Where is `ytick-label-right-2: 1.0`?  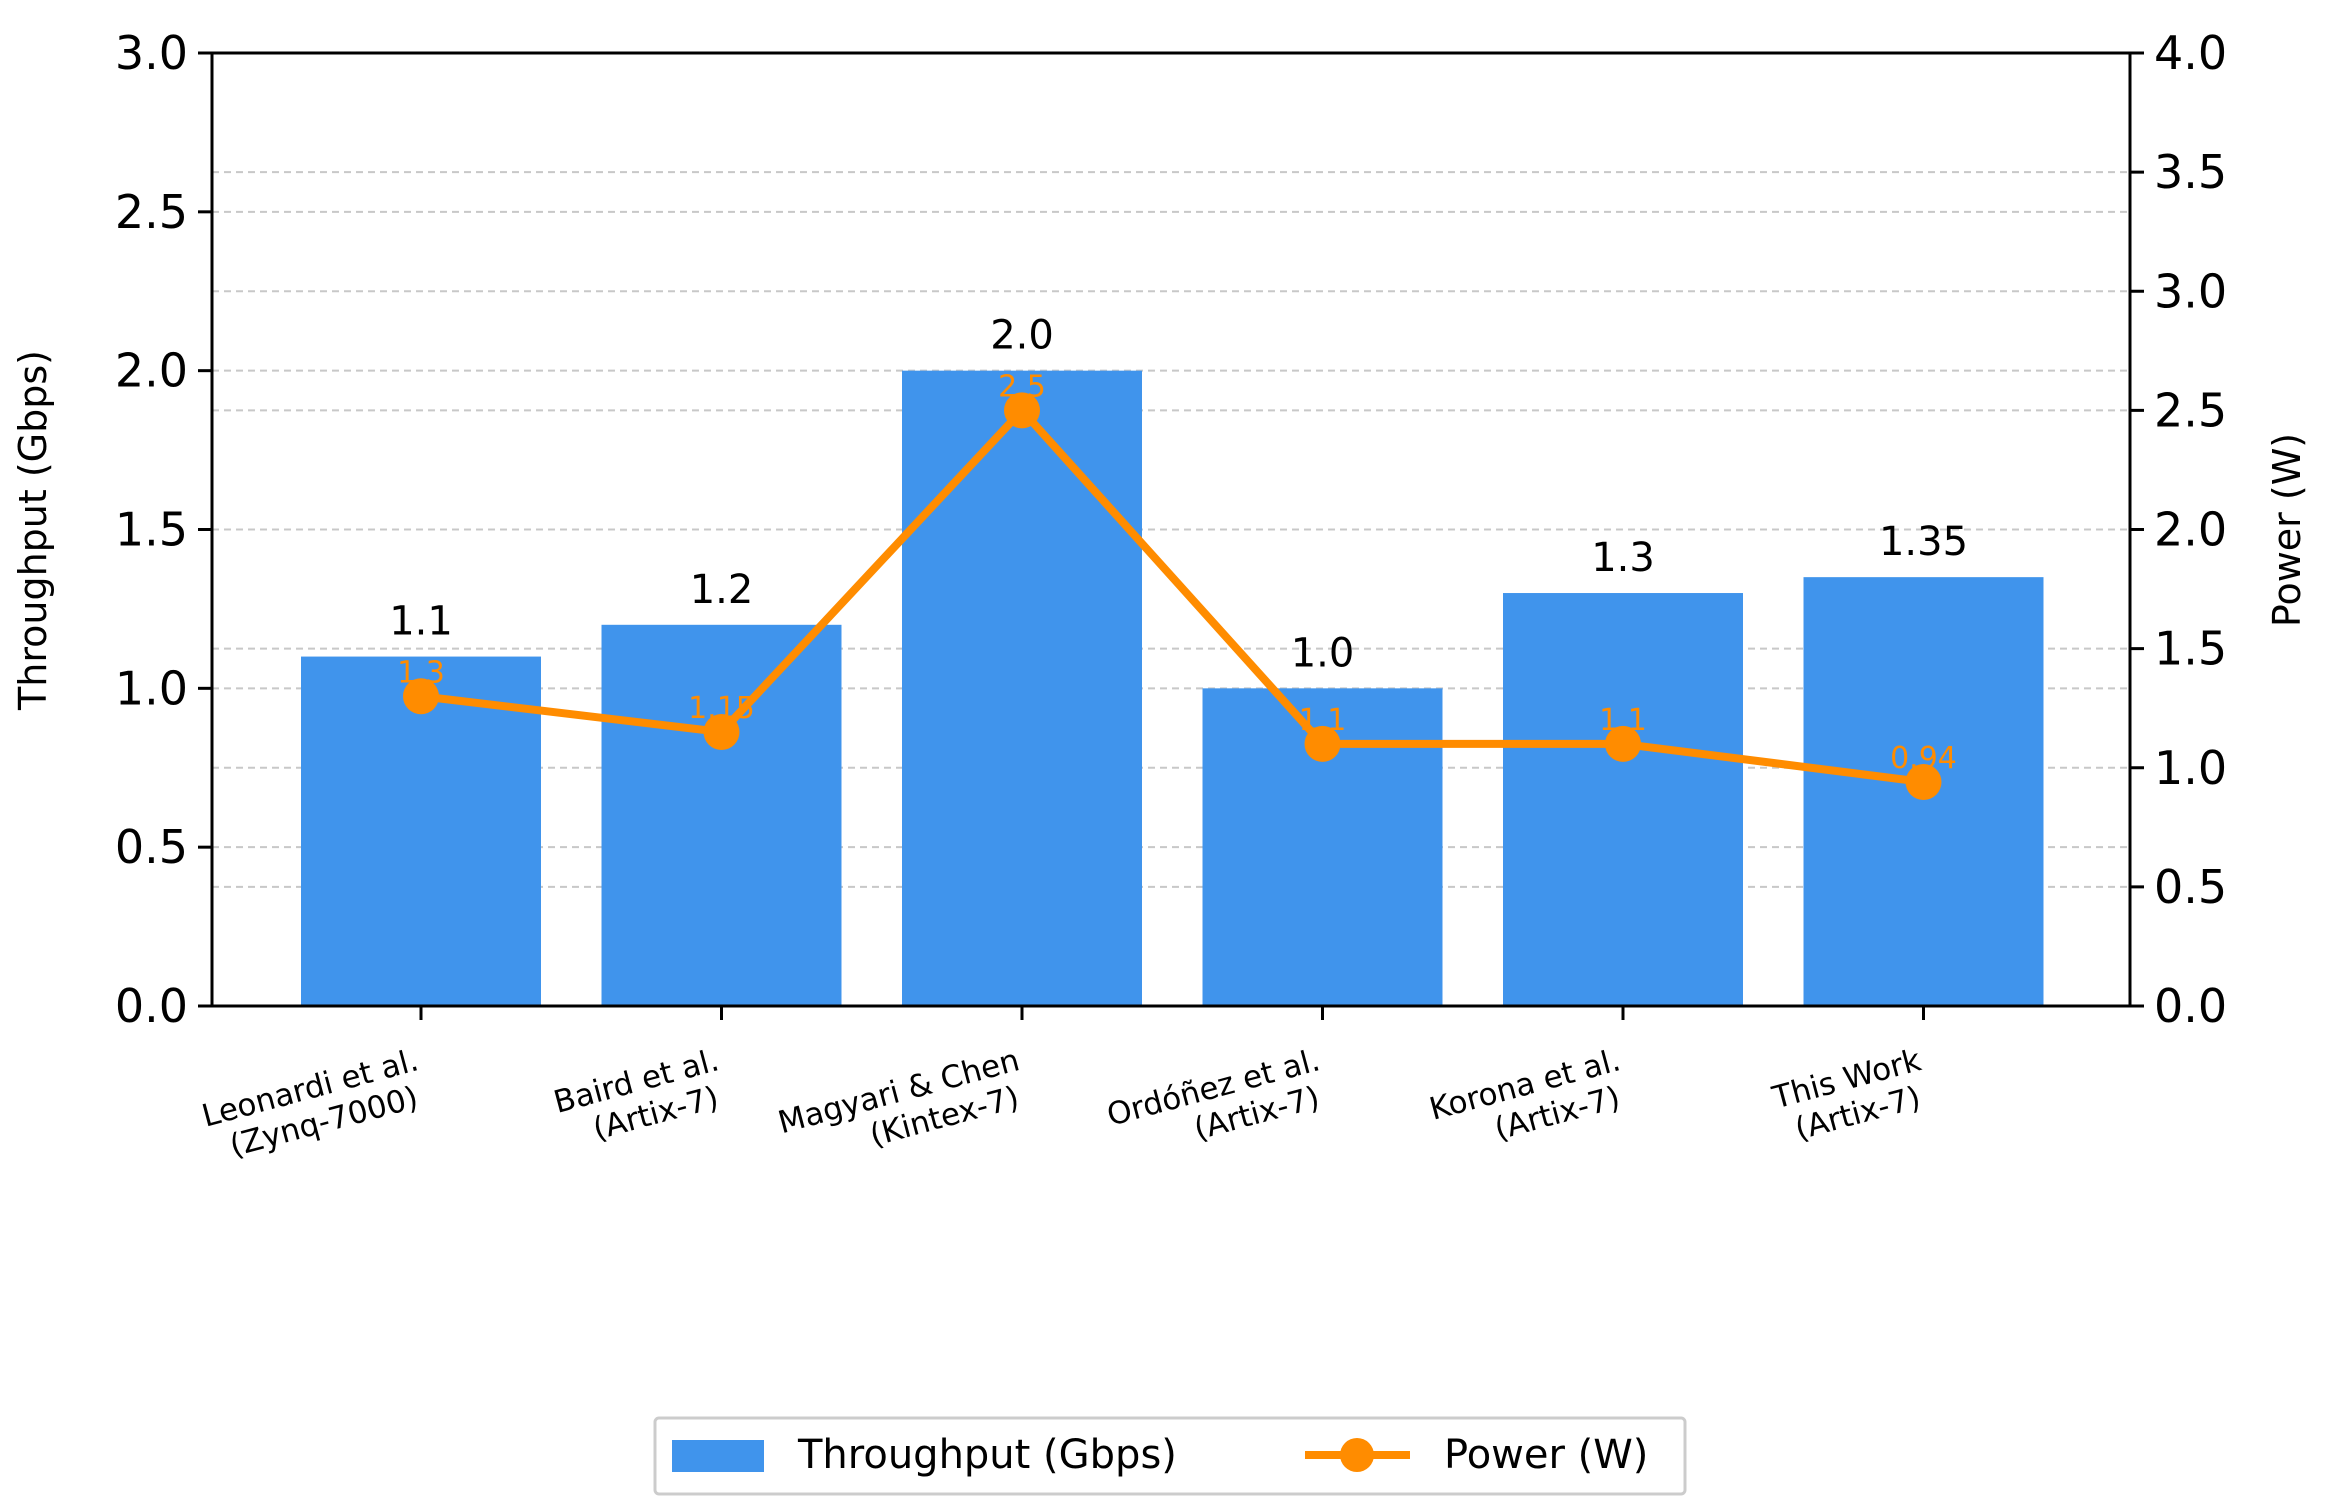 ytick-label-right-2: 1.0 is located at coordinates (2190, 768).